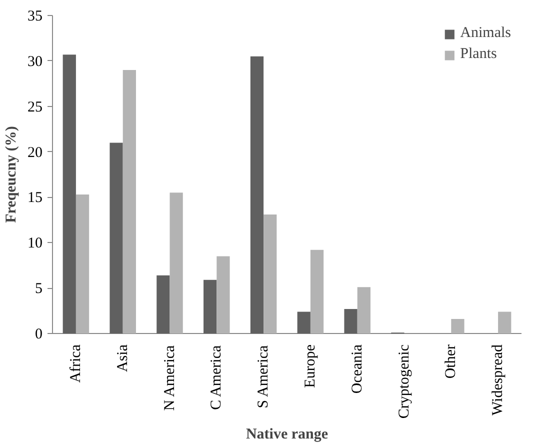  What do you see at coordinates (310, 366) in the screenshot?
I see `x-tick-label: Europe` at bounding box center [310, 366].